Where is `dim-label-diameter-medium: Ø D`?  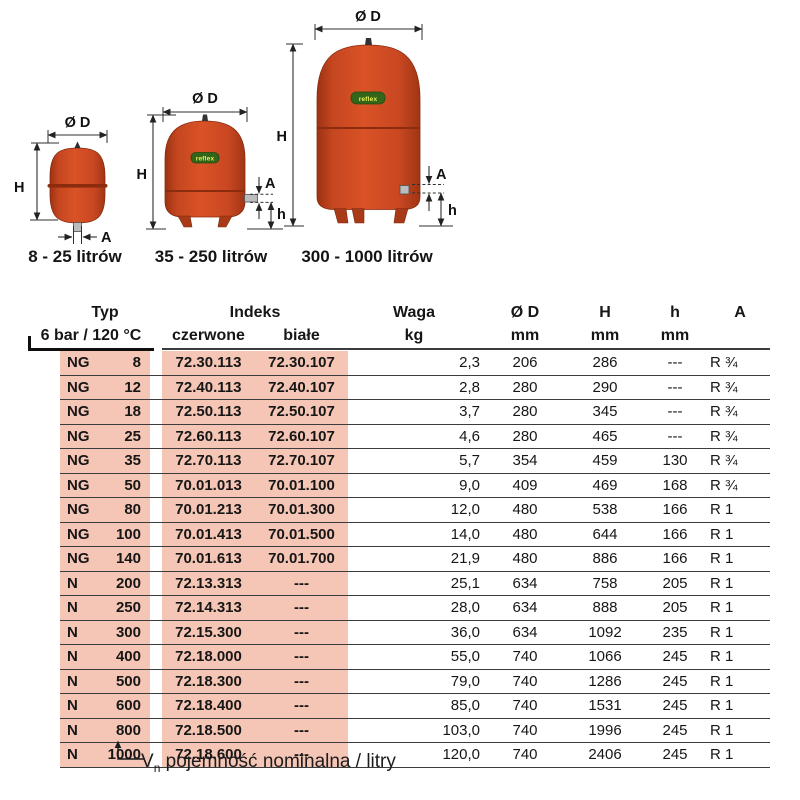 dim-label-diameter-medium: Ø D is located at coordinates (205, 99).